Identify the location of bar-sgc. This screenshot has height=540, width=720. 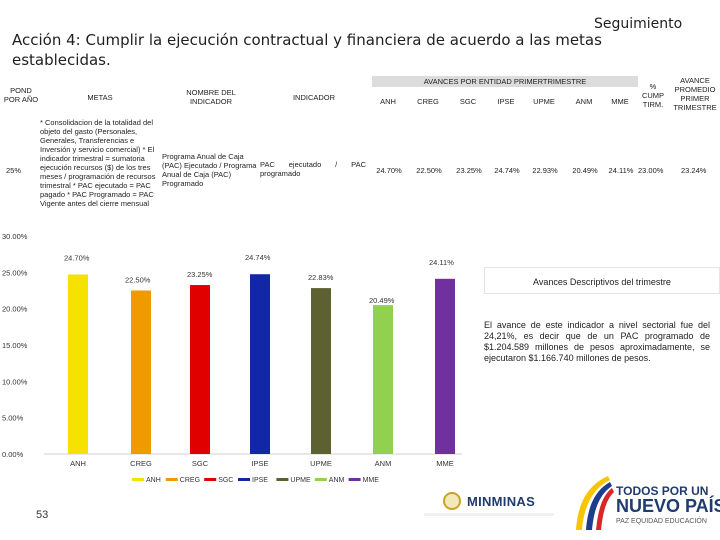
(200, 369).